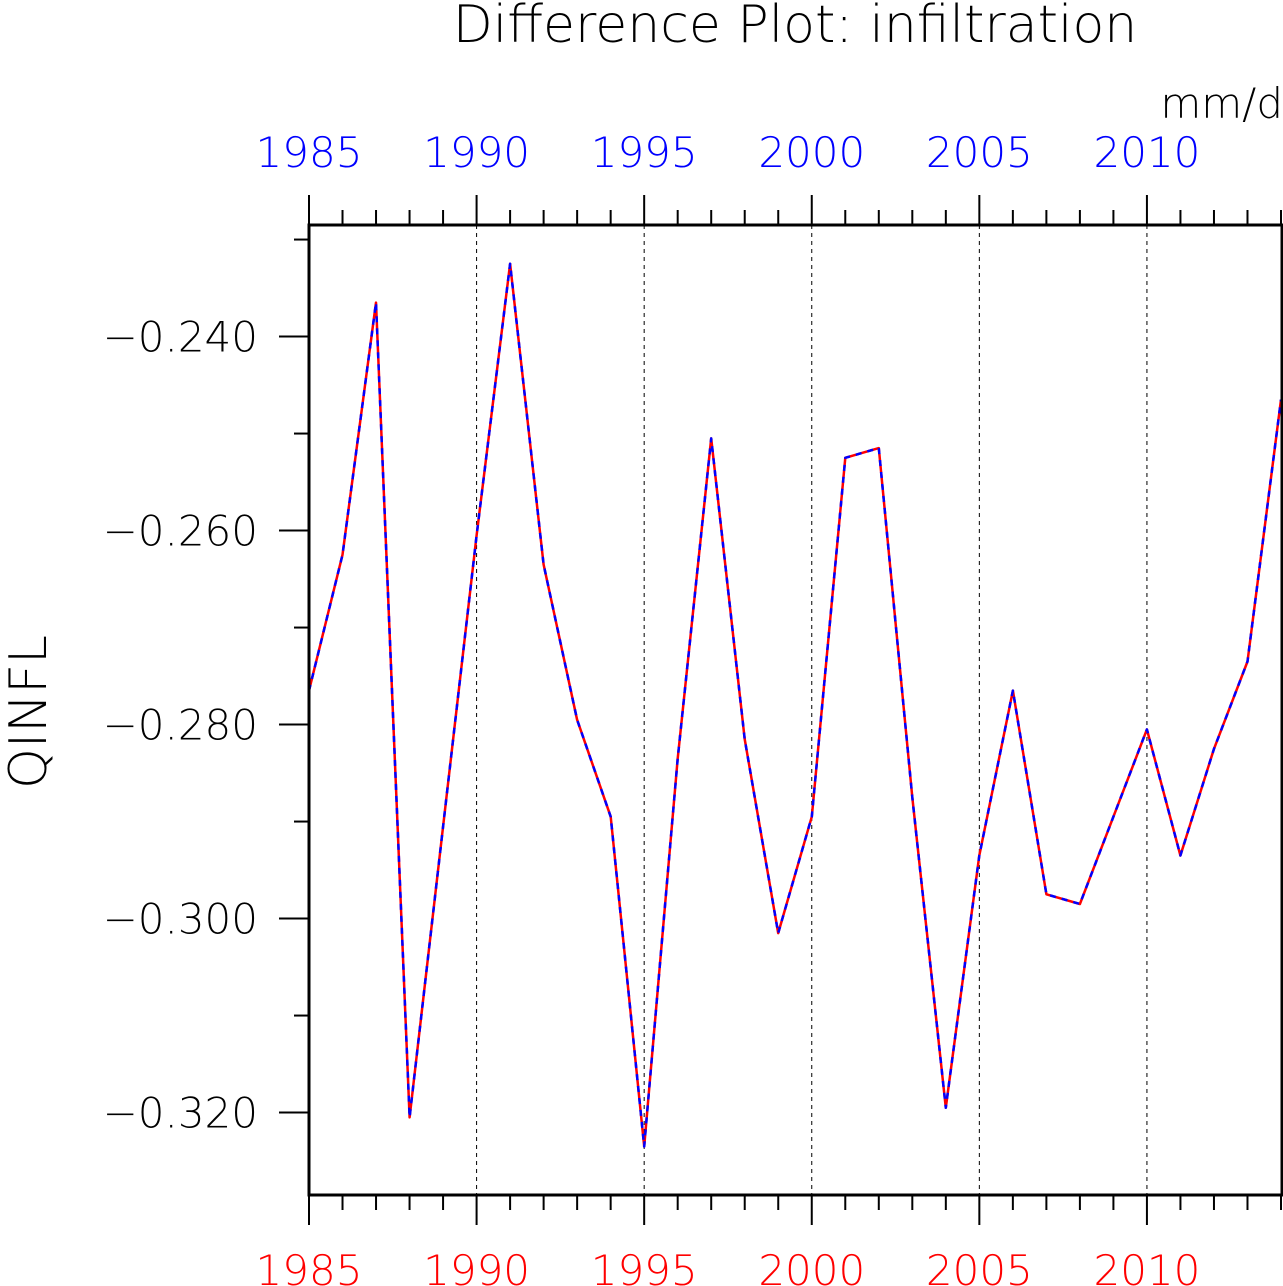  Describe the element at coordinates (811, 152) in the screenshot. I see `top-x-tick-label: 2000` at that location.